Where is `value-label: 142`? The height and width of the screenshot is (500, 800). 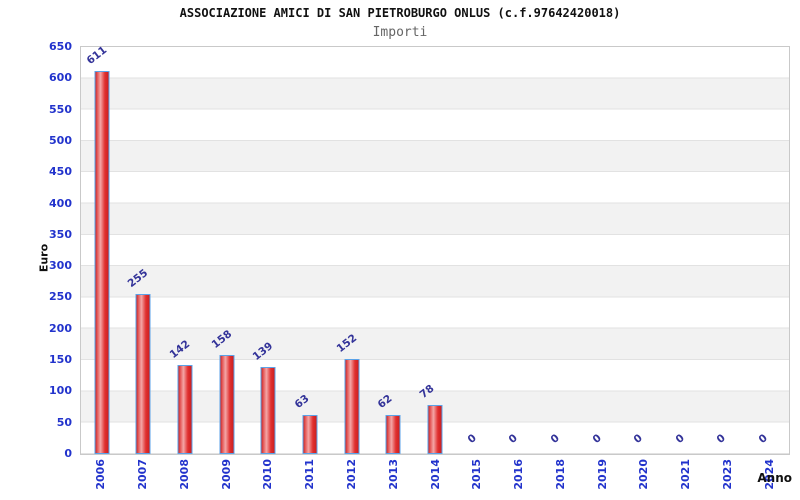 value-label: 142 is located at coordinates (180, 350).